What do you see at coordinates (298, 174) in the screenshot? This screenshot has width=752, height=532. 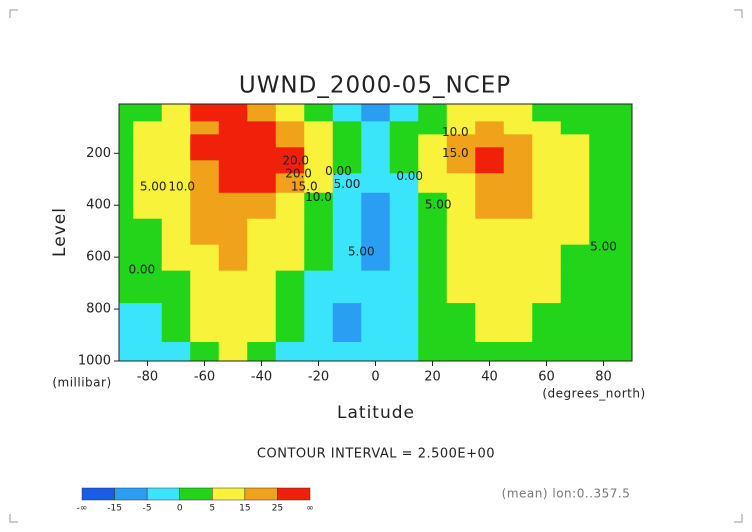 I see `contour-label: 20.0` at bounding box center [298, 174].